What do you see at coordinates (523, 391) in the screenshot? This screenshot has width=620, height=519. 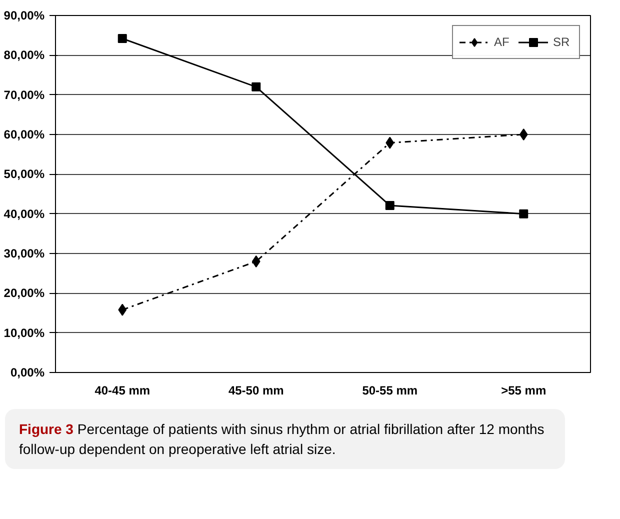 I see `x-tick-label: >55 mm` at bounding box center [523, 391].